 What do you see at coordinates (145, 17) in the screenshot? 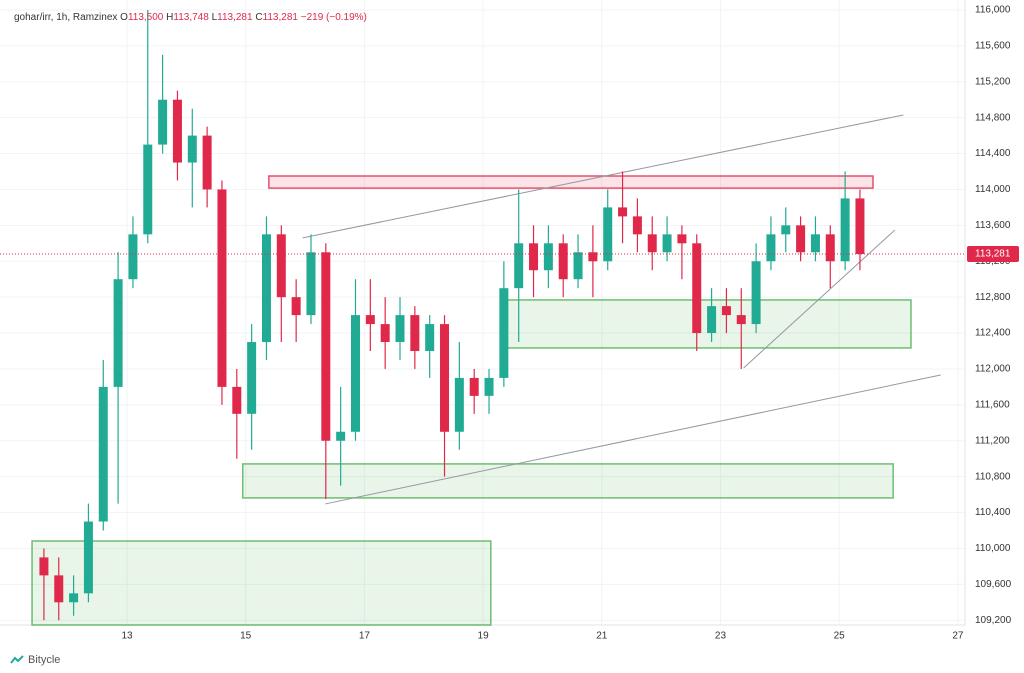
I see `ohlc-value: 113,500` at bounding box center [145, 17].